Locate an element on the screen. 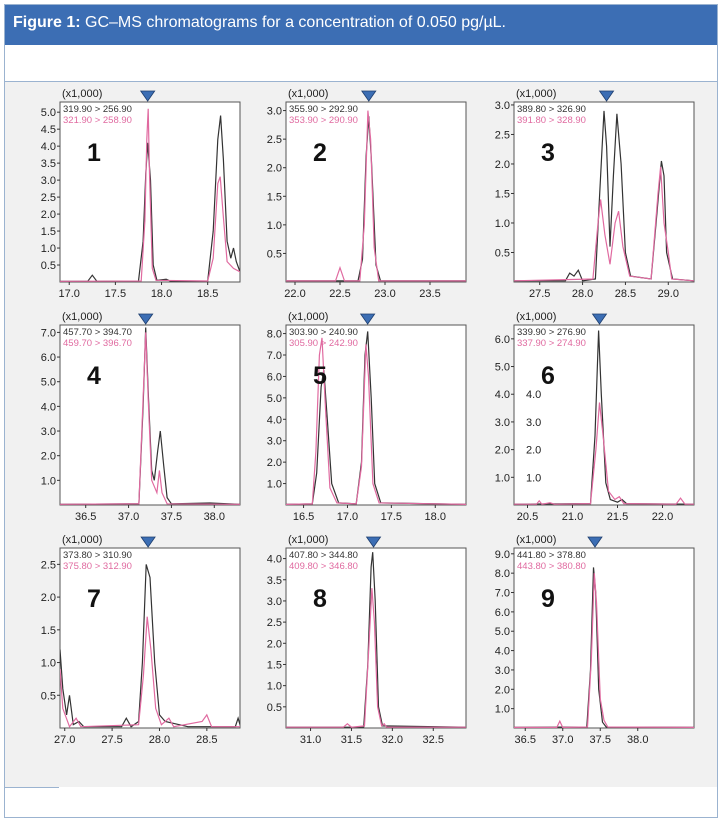  x-tick-label: 21.0 is located at coordinates (572, 517).